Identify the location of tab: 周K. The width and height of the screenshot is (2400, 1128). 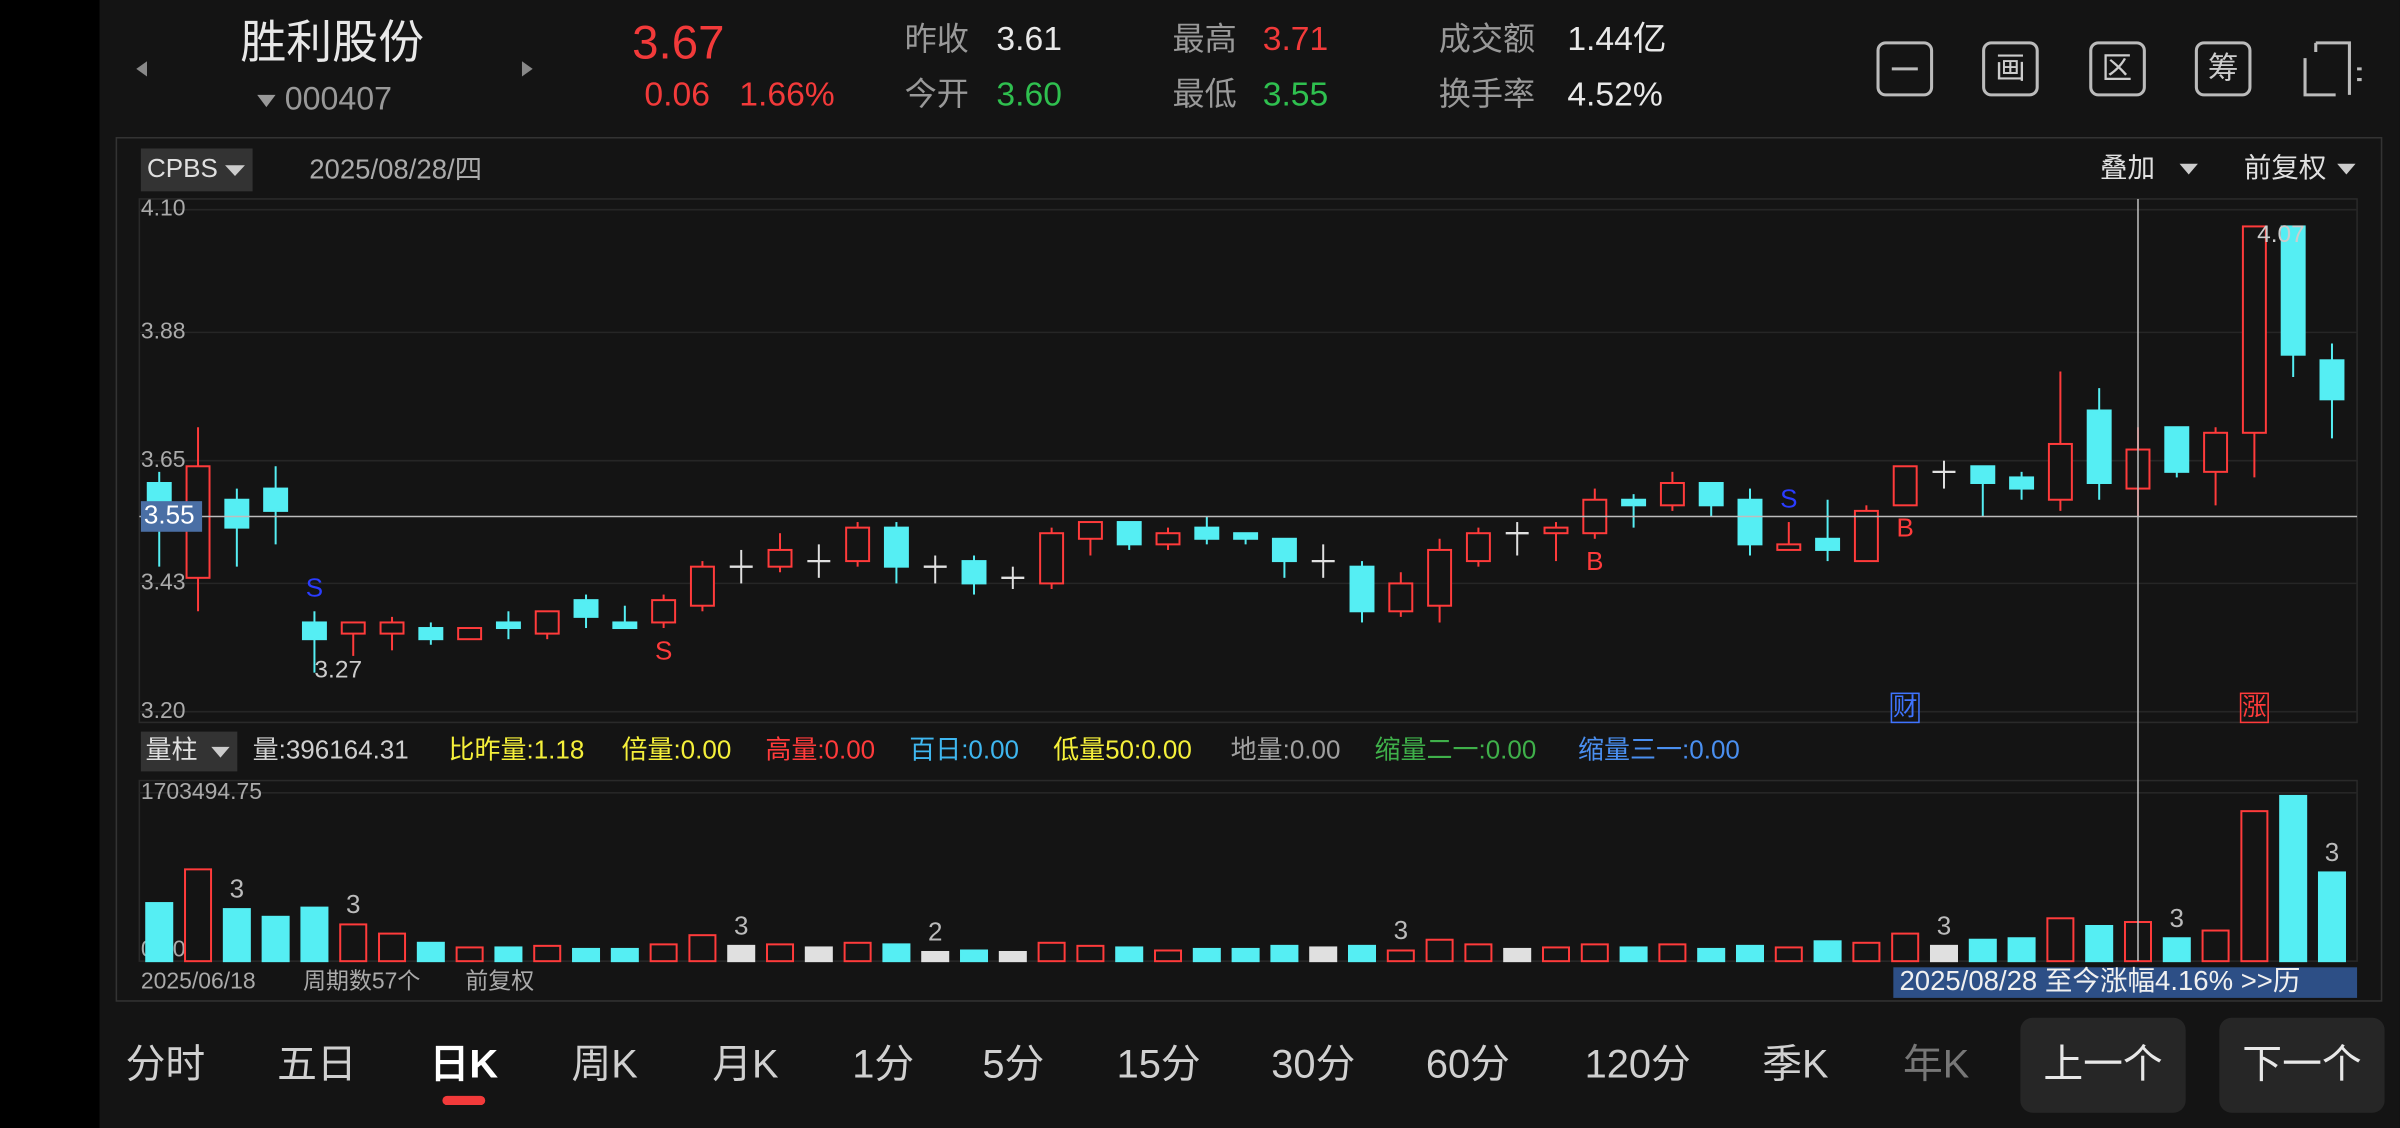
(604, 1064).